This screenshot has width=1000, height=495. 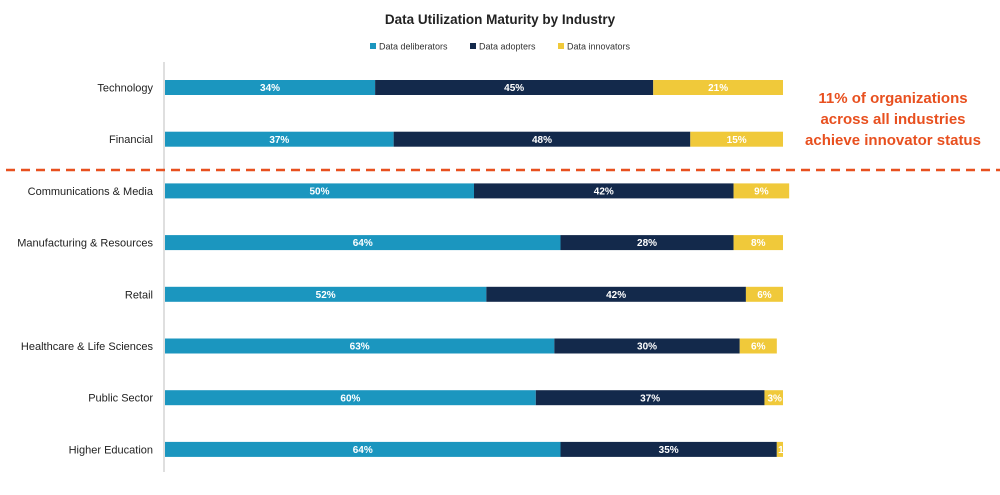 I want to click on bar-label-data-adopters-financial: 48%, so click(x=542, y=140).